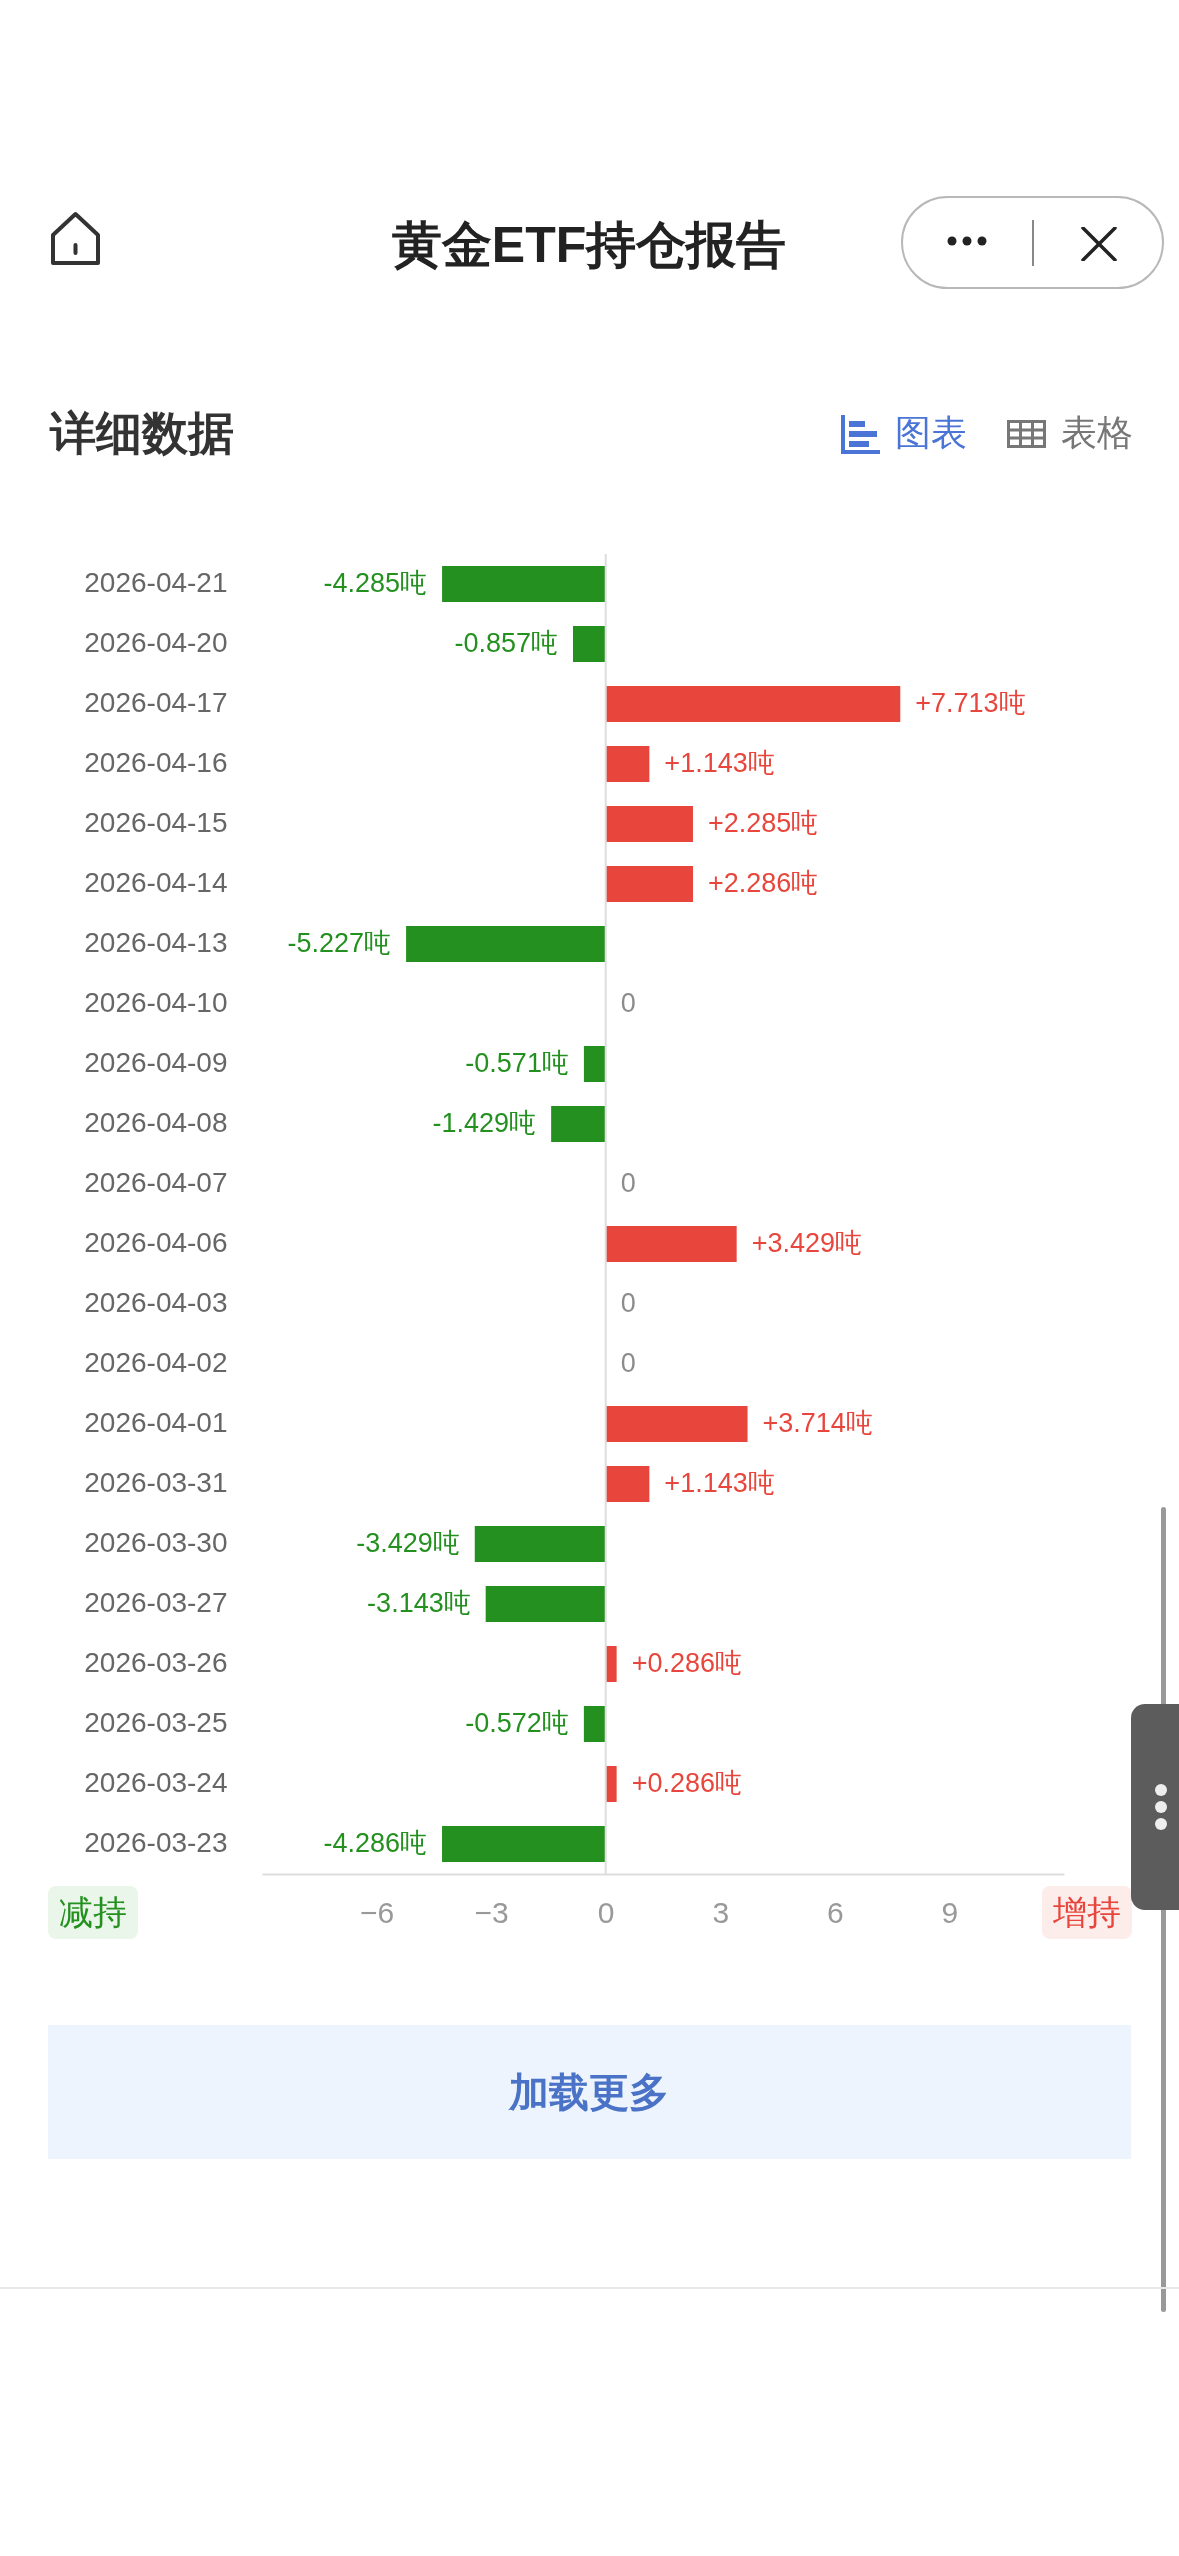 This screenshot has height=2556, width=1179. I want to click on data-label: +3.429吨, so click(807, 1243).